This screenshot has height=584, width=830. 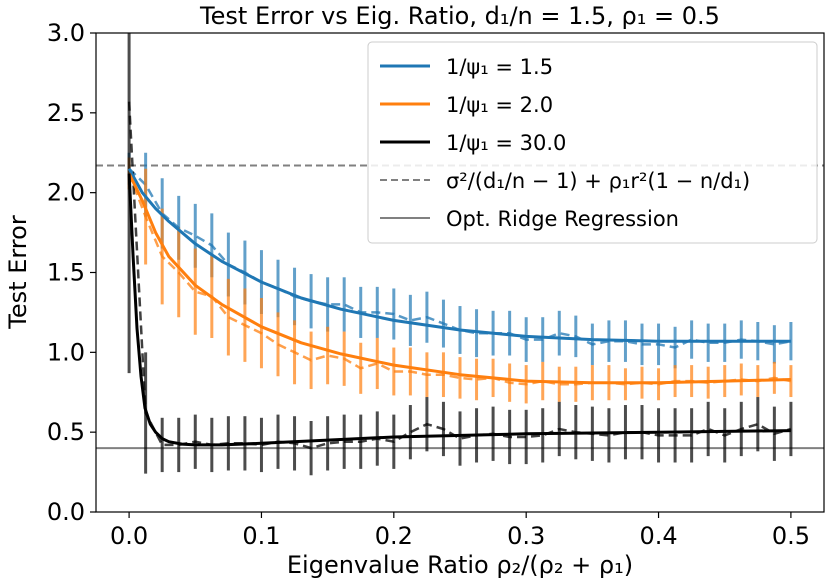 I want to click on x-axis-label: Eigenvalue Ratio ρ₂/(ρ₂ + ρ₁), so click(x=460, y=565).